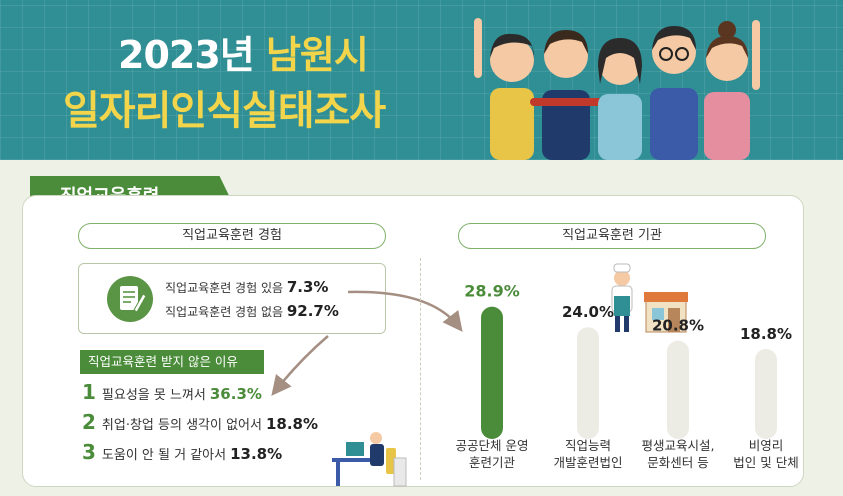 This screenshot has width=843, height=496. Describe the element at coordinates (172, 362) in the screenshot. I see `reasons-title: 직업교육훈련 받지 않은 이유` at that location.